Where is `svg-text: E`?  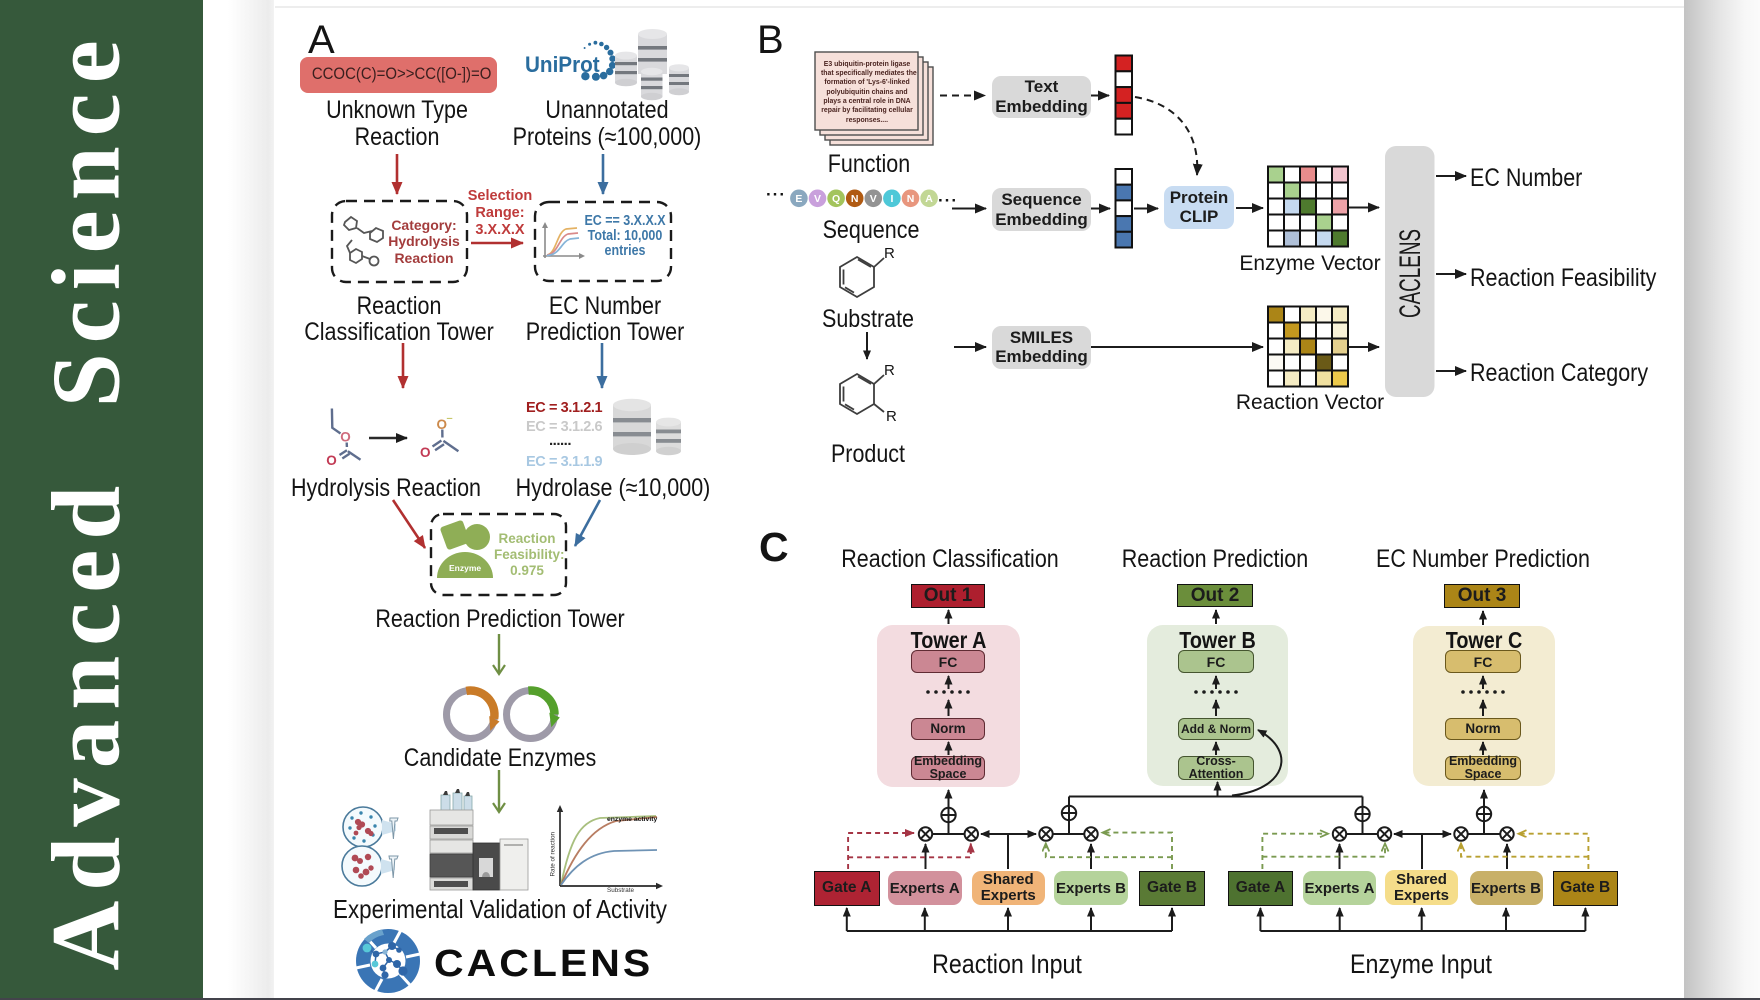 svg-text: E is located at coordinates (798, 199).